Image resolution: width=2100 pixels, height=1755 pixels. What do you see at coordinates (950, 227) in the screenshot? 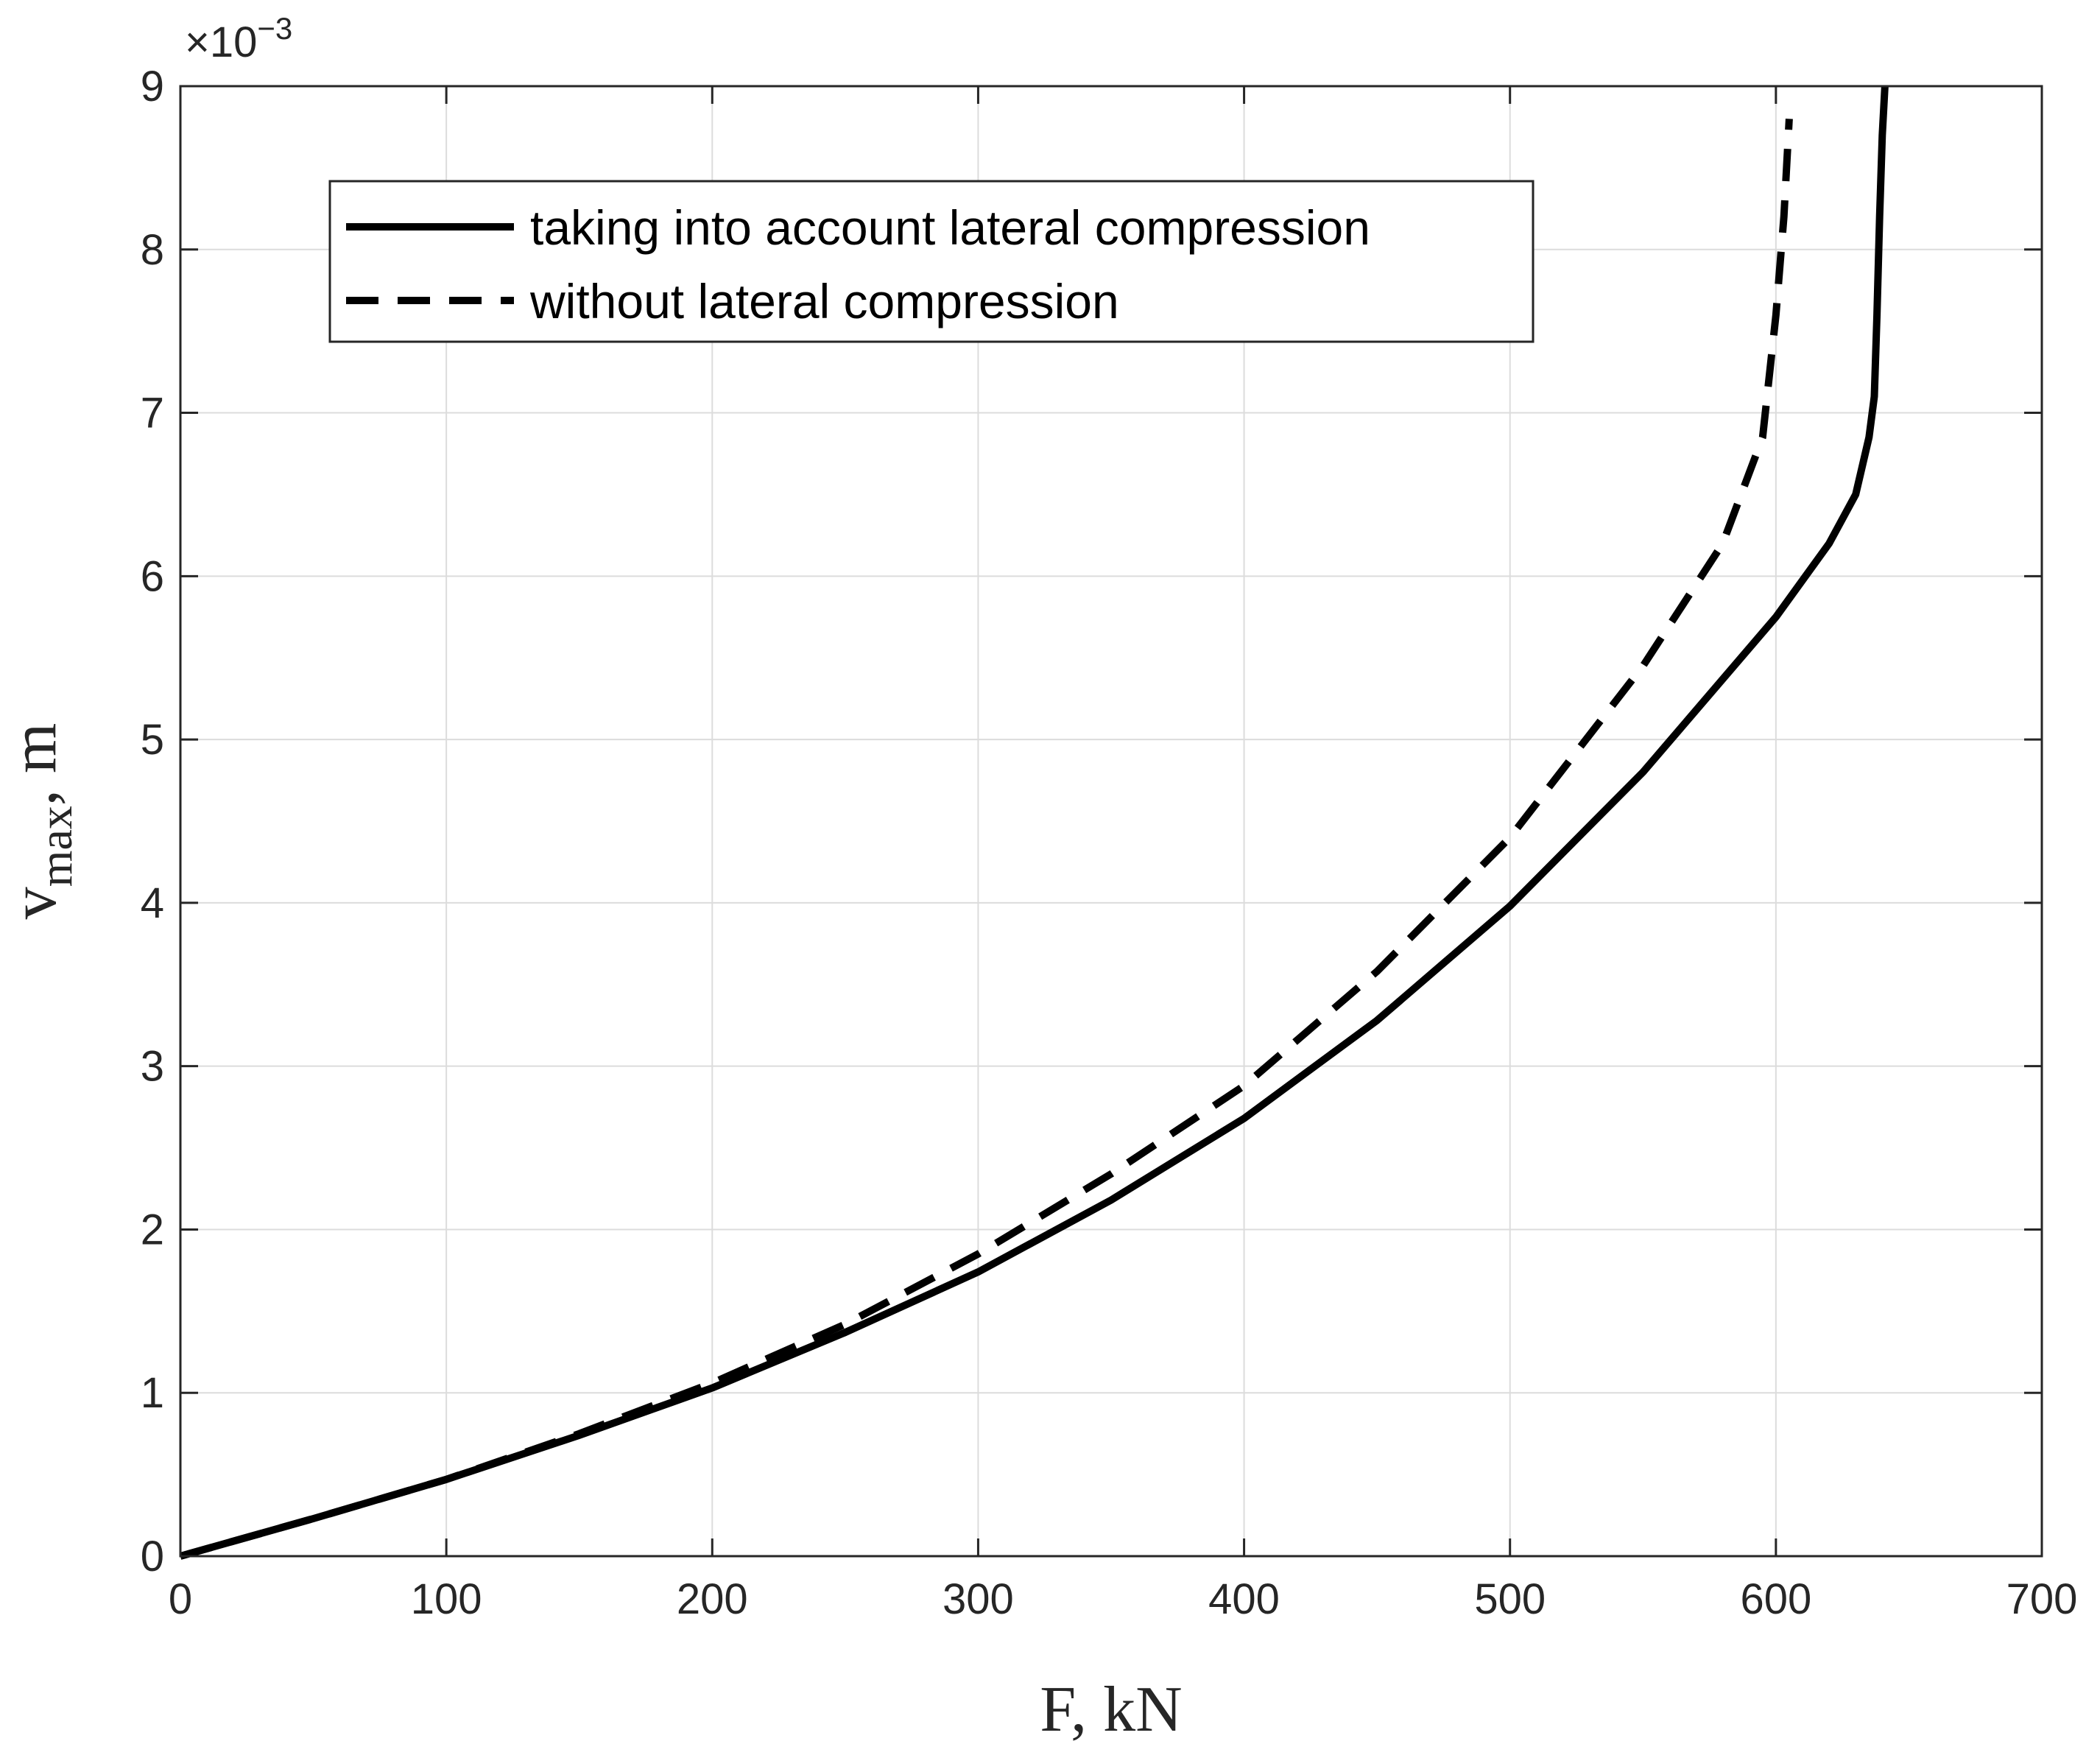
I see `legend-label: taking into account lateral compression` at bounding box center [950, 227].